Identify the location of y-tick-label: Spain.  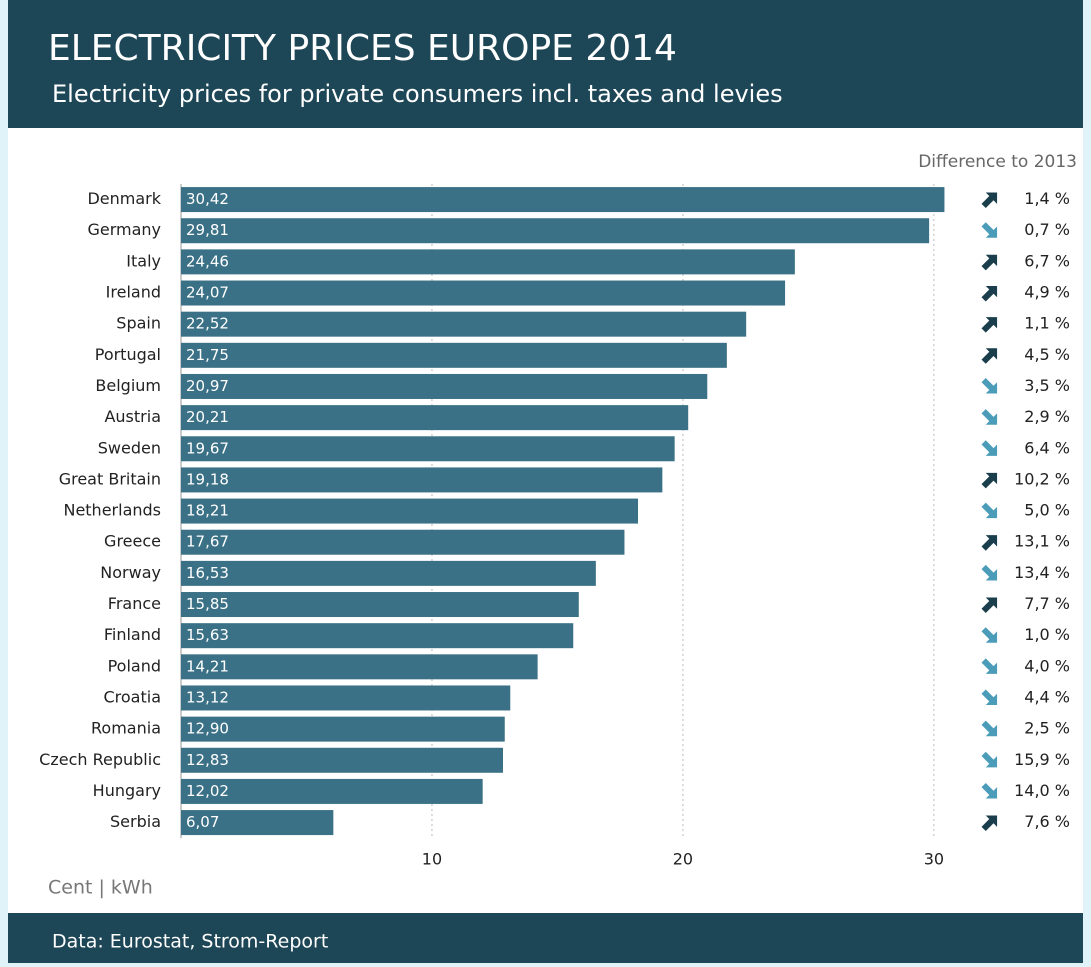
(138, 323).